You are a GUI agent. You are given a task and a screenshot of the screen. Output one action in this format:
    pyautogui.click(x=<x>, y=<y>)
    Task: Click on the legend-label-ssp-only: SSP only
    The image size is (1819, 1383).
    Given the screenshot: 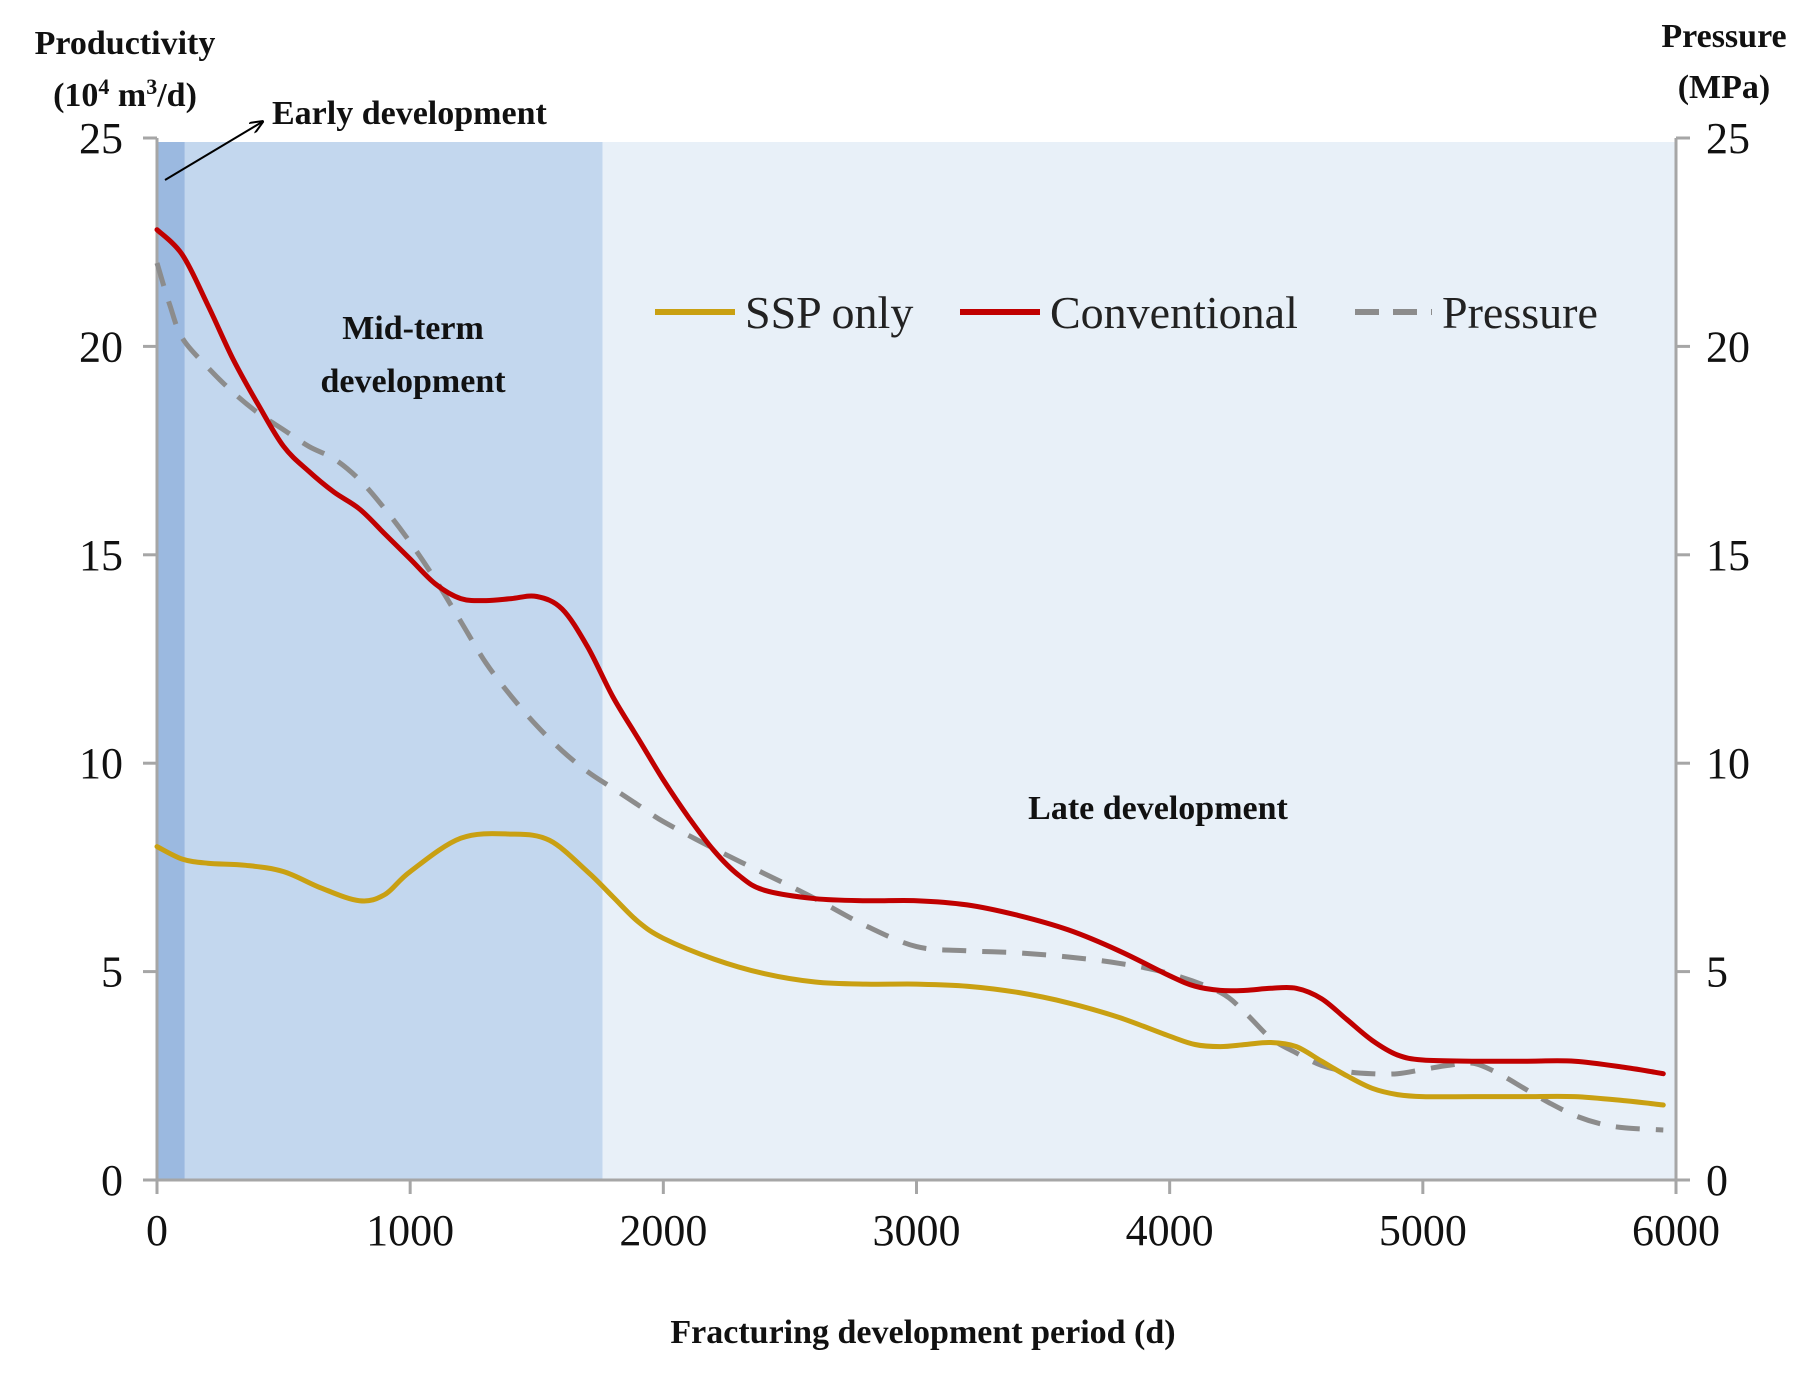 What is the action you would take?
    pyautogui.click(x=829, y=312)
    